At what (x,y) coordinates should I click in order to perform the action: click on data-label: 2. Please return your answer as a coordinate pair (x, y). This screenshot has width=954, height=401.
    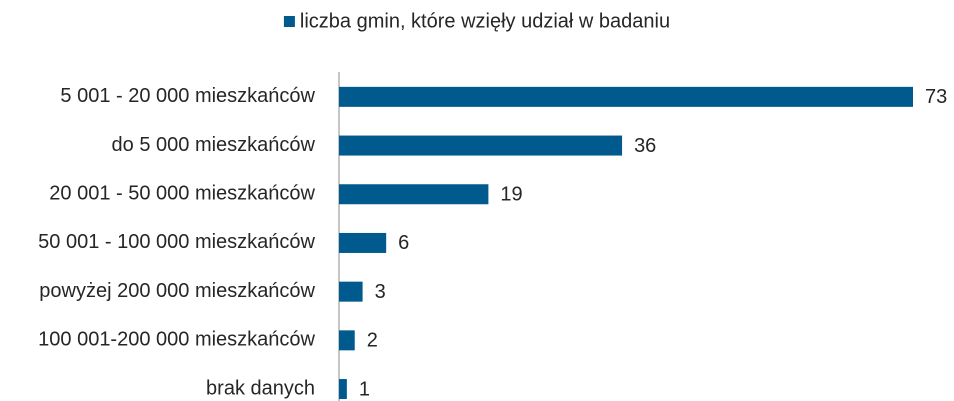
    Looking at the image, I should click on (372, 341).